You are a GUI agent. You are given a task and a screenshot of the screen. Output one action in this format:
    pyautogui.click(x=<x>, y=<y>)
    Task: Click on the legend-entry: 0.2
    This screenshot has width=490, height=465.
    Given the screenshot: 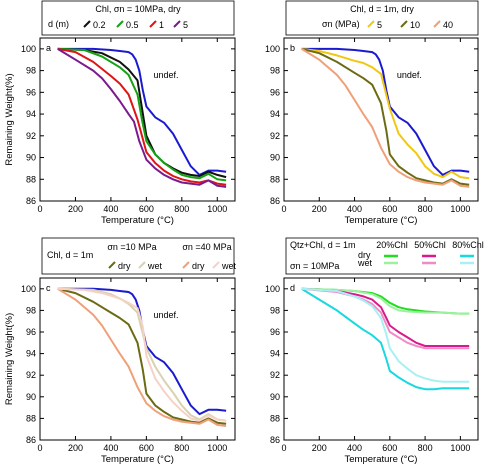 What is the action you would take?
    pyautogui.click(x=99, y=25)
    